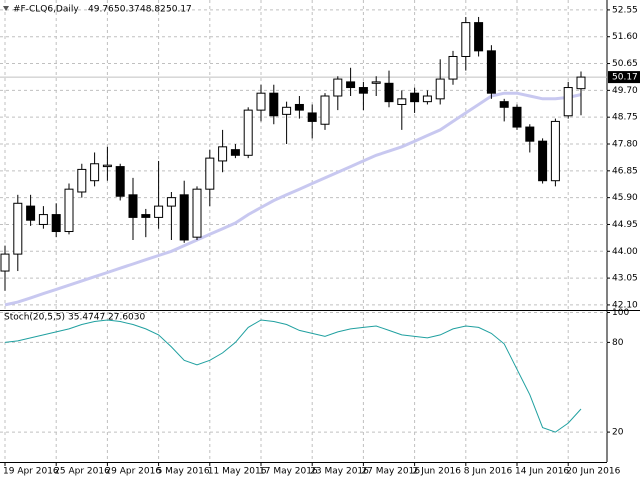 The image size is (640, 480). Describe the element at coordinates (288, 472) in the screenshot. I see `x-tick-label: 17 May 2016` at that location.